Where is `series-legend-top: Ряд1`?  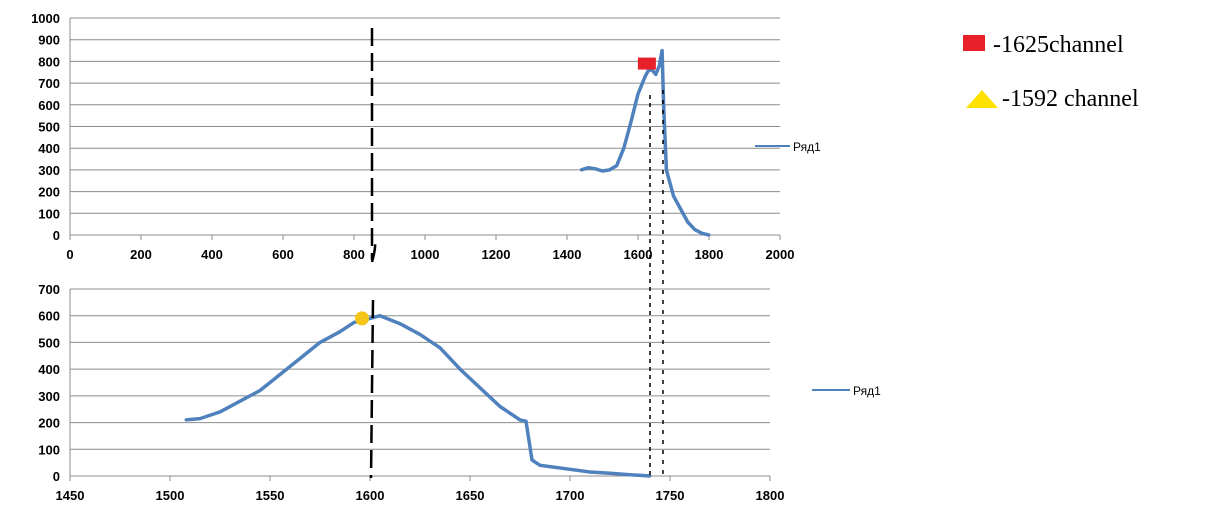 series-legend-top: Ряд1 is located at coordinates (788, 147).